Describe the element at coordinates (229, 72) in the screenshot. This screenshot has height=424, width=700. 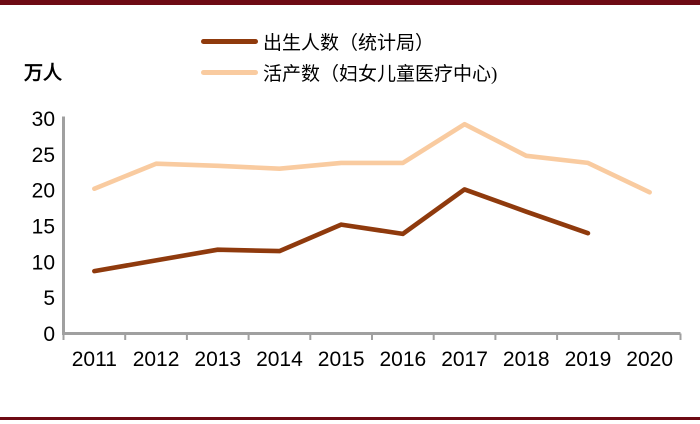
I see `legend-swatch-live-births` at that location.